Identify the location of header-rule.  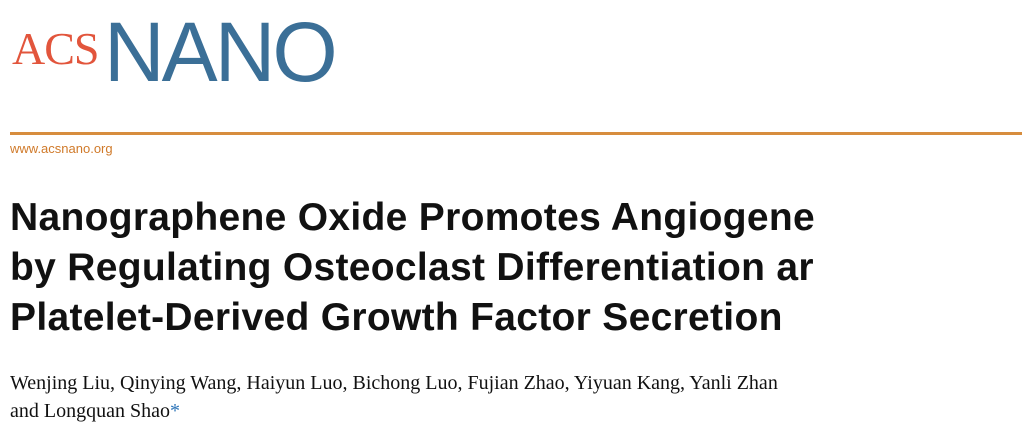
(516, 133).